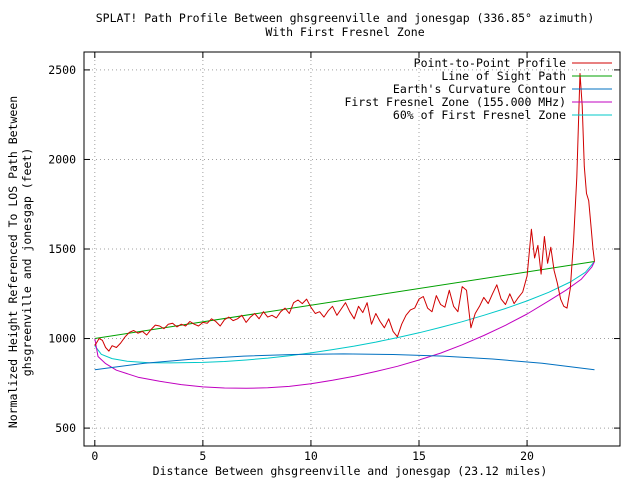 The image size is (640, 480). Describe the element at coordinates (503, 76) in the screenshot. I see `legend-label: Line of Sight Path` at that location.